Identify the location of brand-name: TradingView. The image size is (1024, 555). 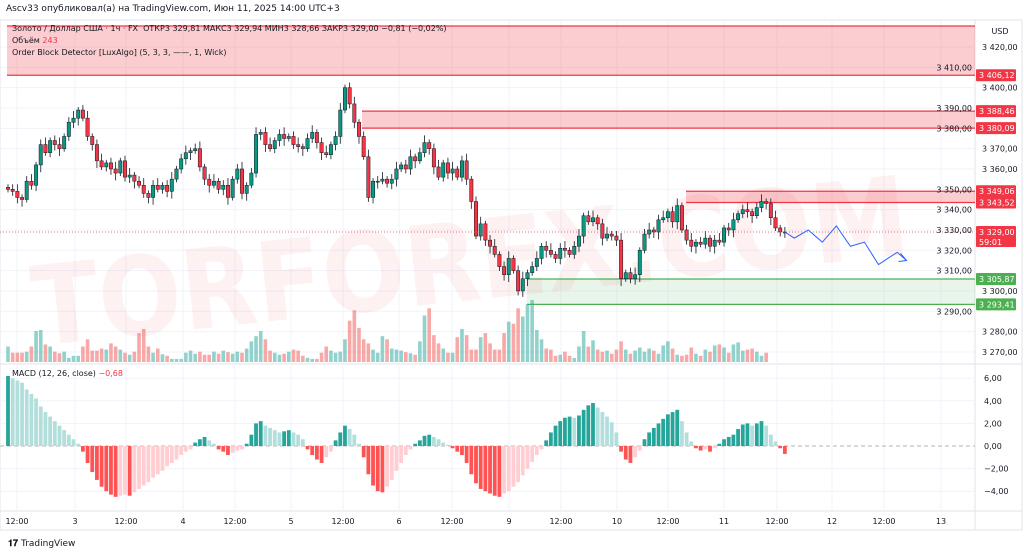
(48, 544).